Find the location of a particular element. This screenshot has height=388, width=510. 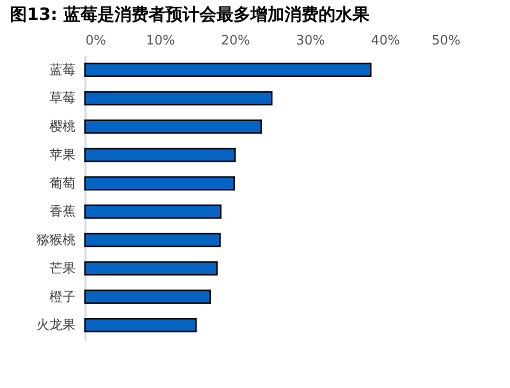

chart-title: 图13: 蓝莓是消费者预计会最多增加消费的水果 is located at coordinates (190, 15).